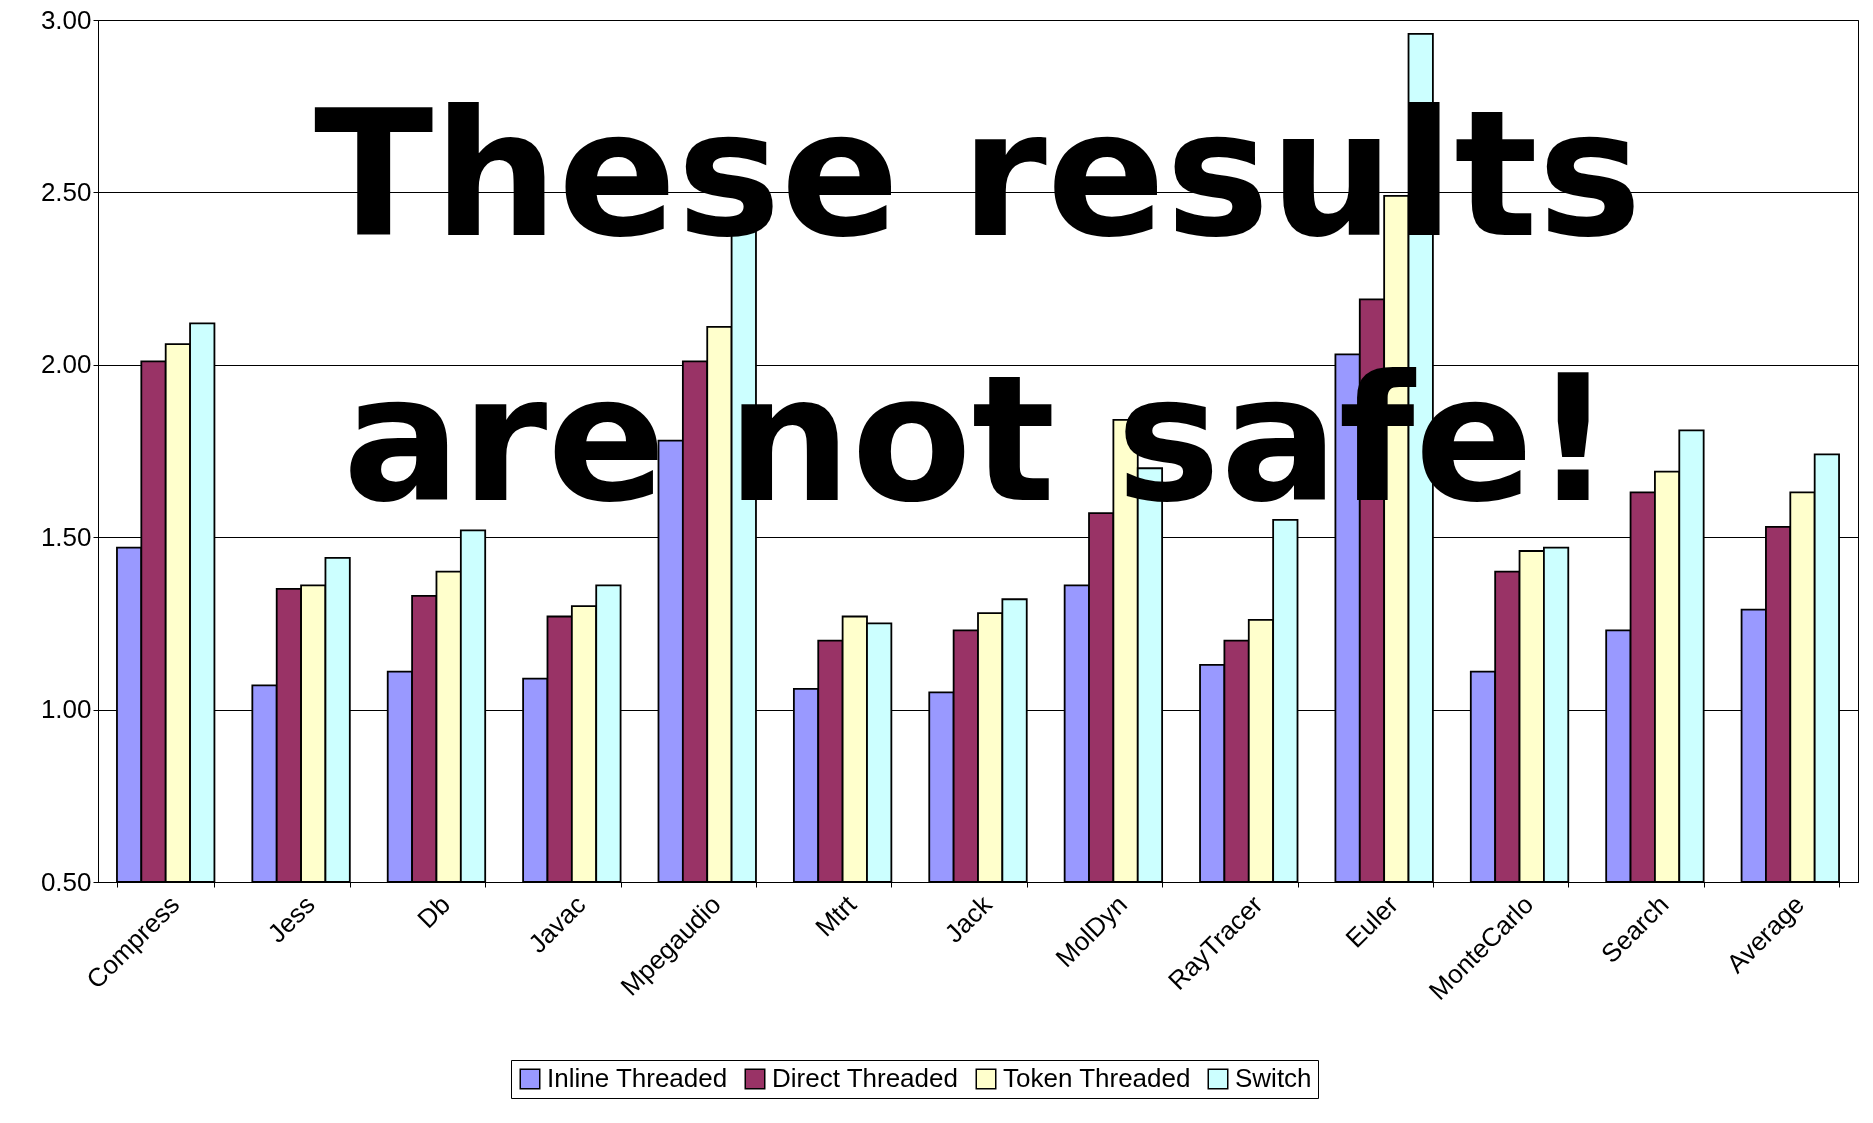  Describe the element at coordinates (66, 364) in the screenshot. I see `y-tick-label: 2.00` at that location.